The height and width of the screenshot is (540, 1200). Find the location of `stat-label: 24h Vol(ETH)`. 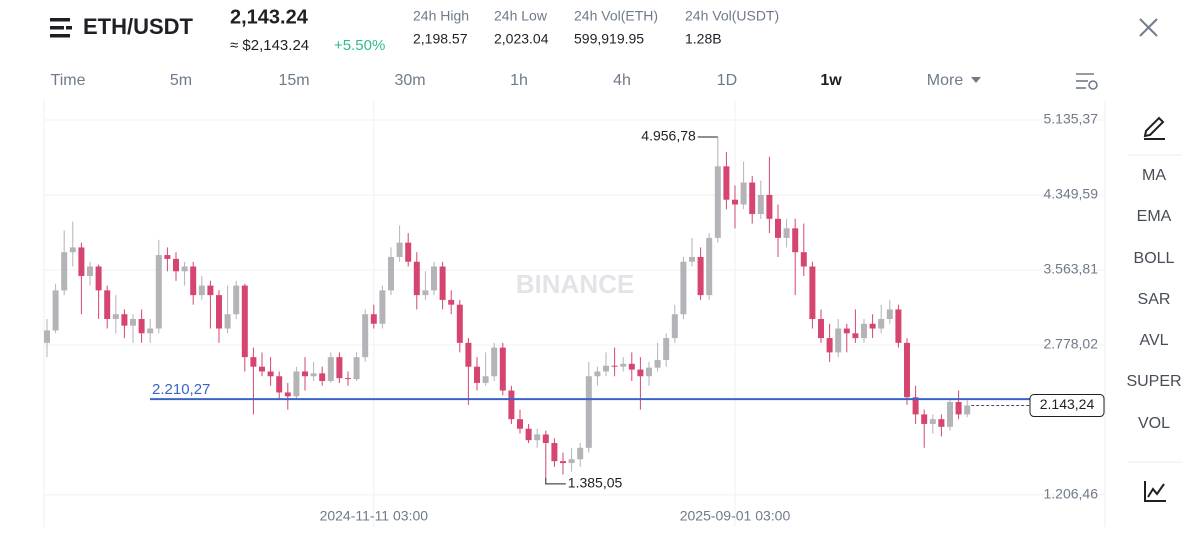

stat-label: 24h Vol(ETH) is located at coordinates (616, 16).